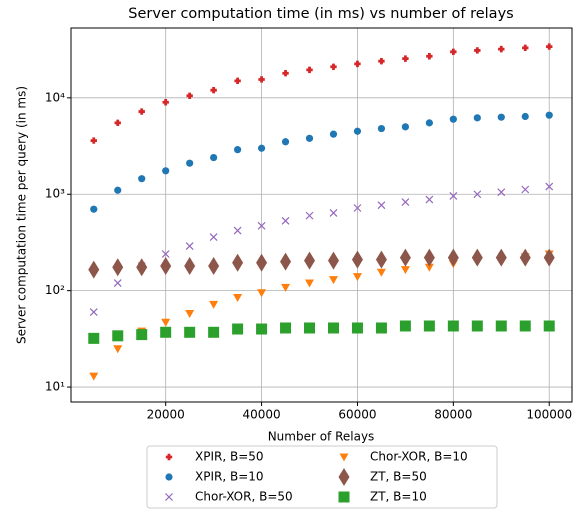  What do you see at coordinates (261, 415) in the screenshot?
I see `x-tick-label: 40000` at bounding box center [261, 415].